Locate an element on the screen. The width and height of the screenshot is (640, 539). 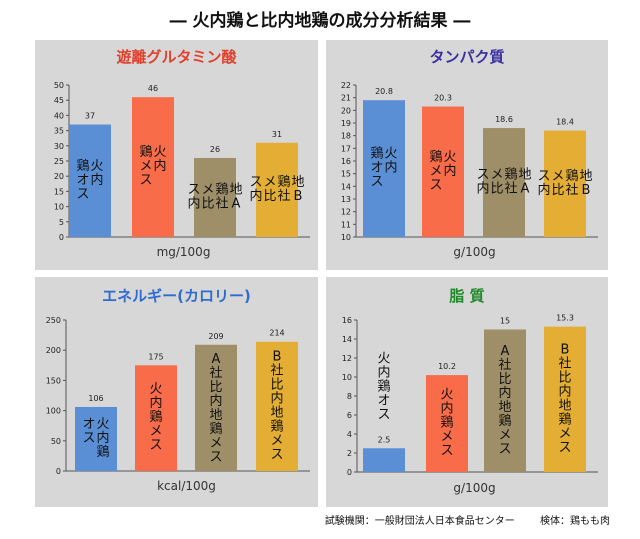
chart-title: 脂 質 is located at coordinates (467, 296).